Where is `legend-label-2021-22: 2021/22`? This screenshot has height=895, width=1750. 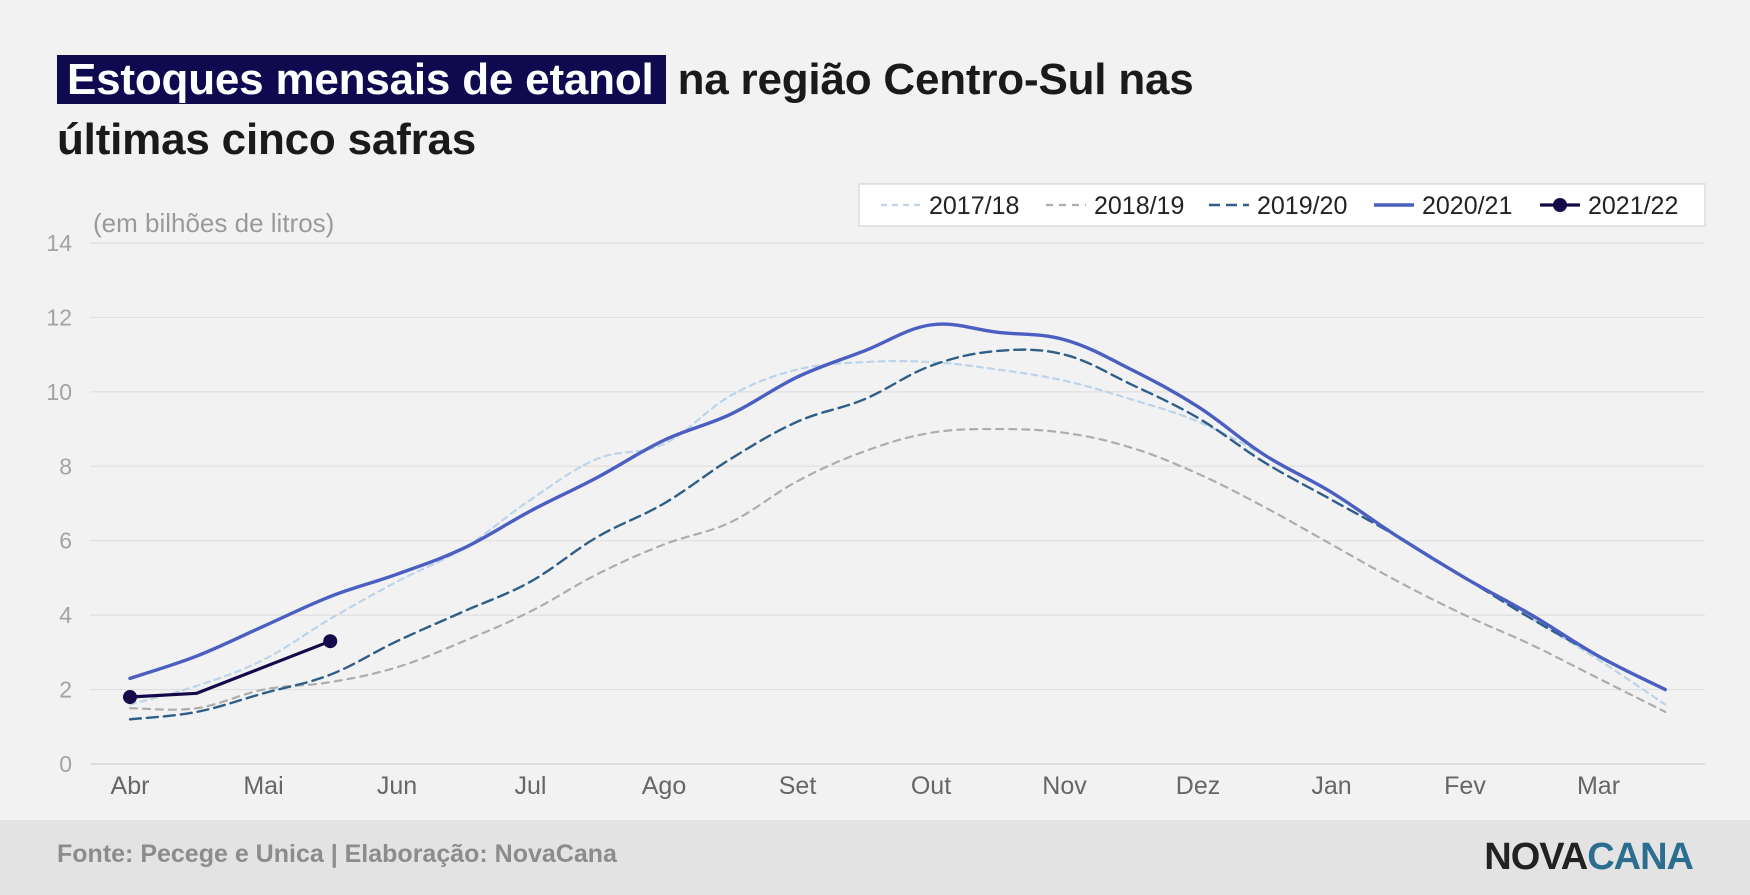
legend-label-2021-22: 2021/22 is located at coordinates (1633, 206).